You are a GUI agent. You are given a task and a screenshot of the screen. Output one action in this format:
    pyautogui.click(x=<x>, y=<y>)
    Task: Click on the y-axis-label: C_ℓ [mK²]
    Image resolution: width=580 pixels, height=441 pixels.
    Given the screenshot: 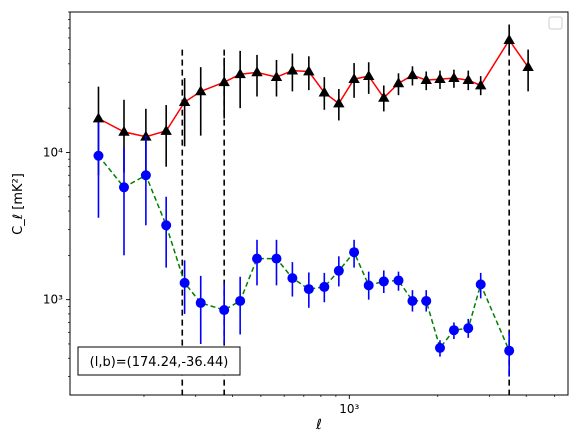 What is the action you would take?
    pyautogui.click(x=18, y=204)
    